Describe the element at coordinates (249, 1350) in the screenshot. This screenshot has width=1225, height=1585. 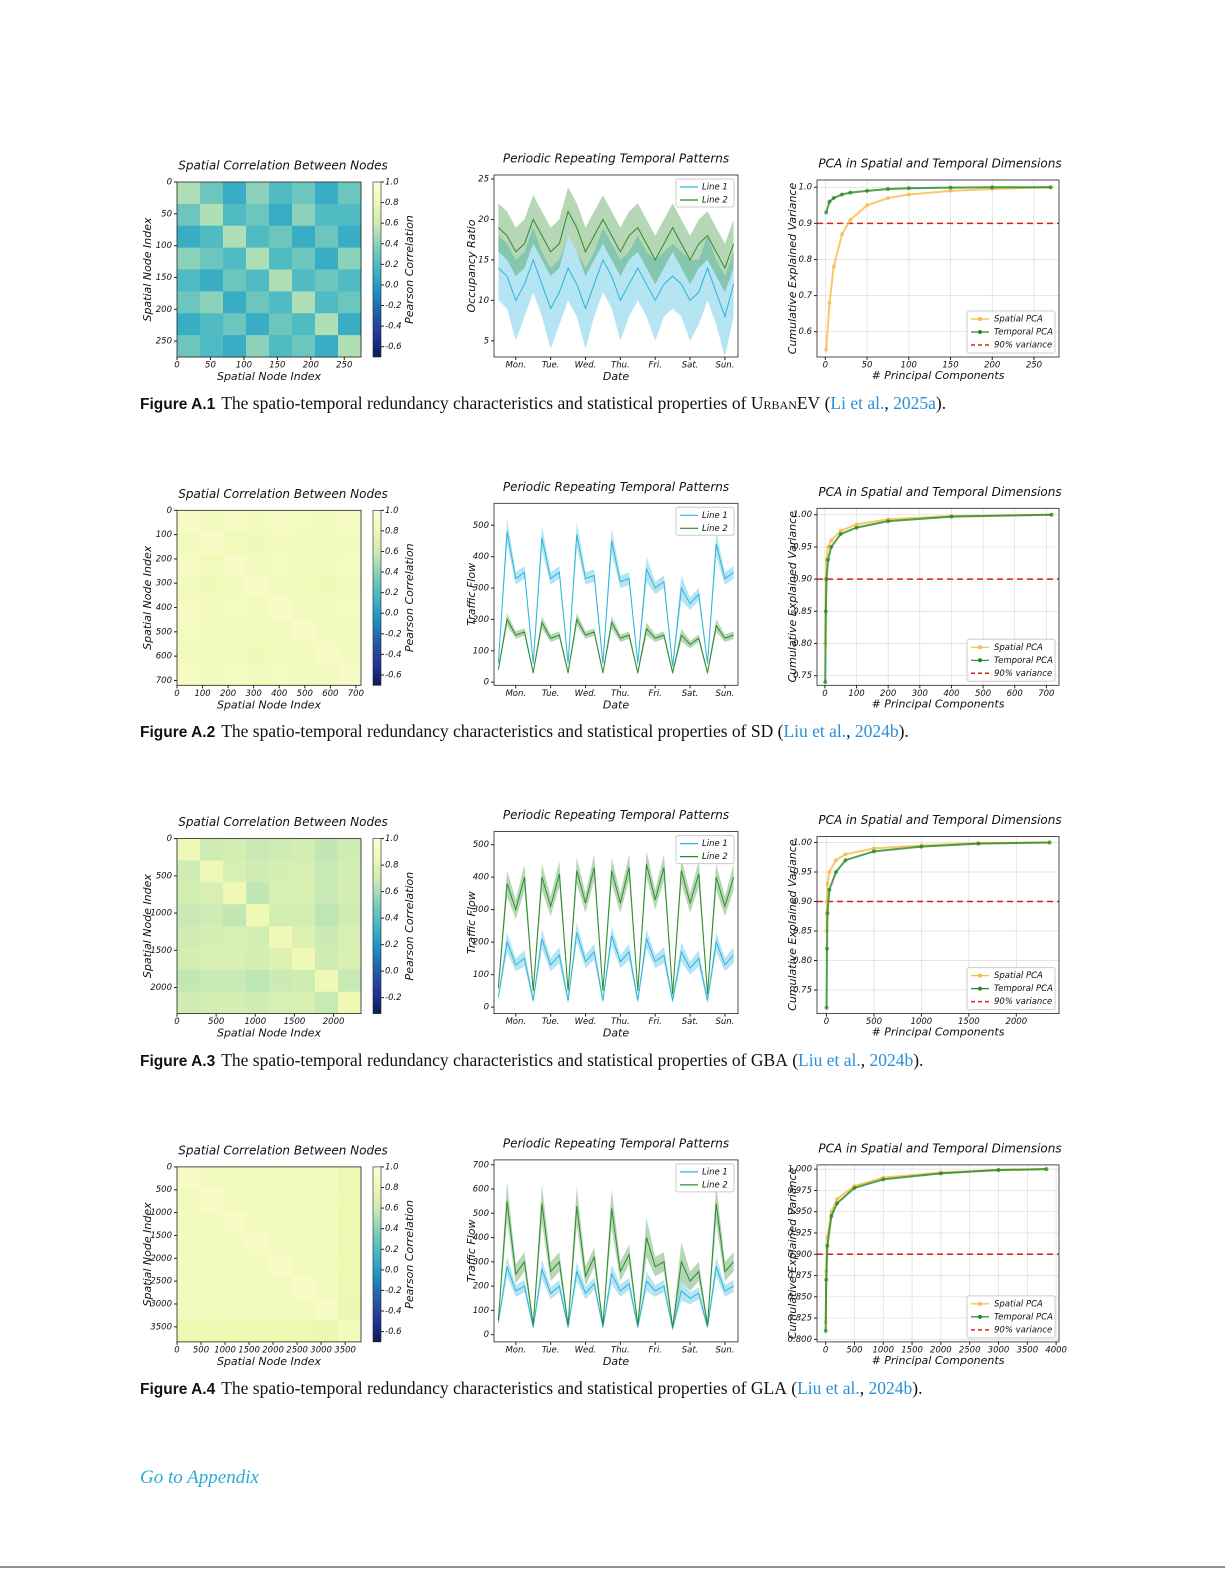
I see `x-tick-label: 1500` at that location.